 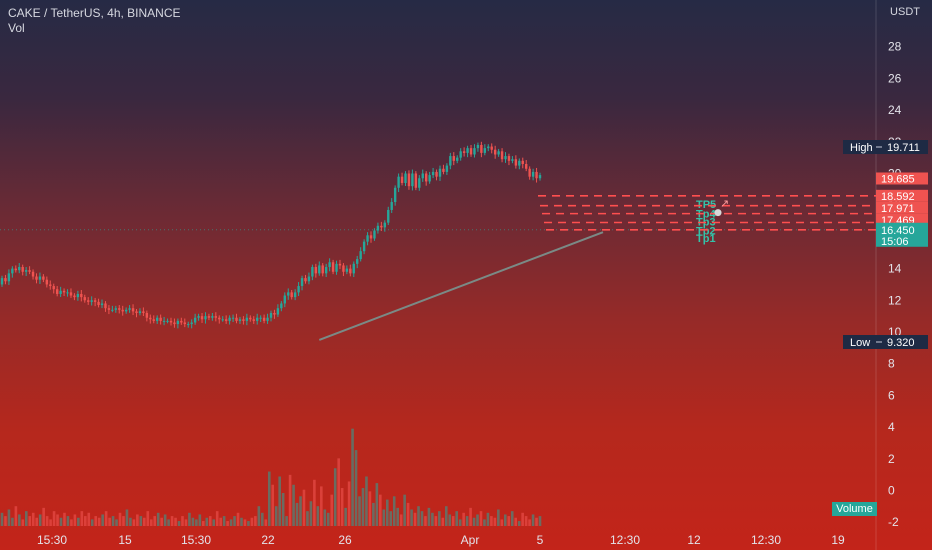 What do you see at coordinates (625, 540) in the screenshot?
I see `x-tick-label: 12:30` at bounding box center [625, 540].